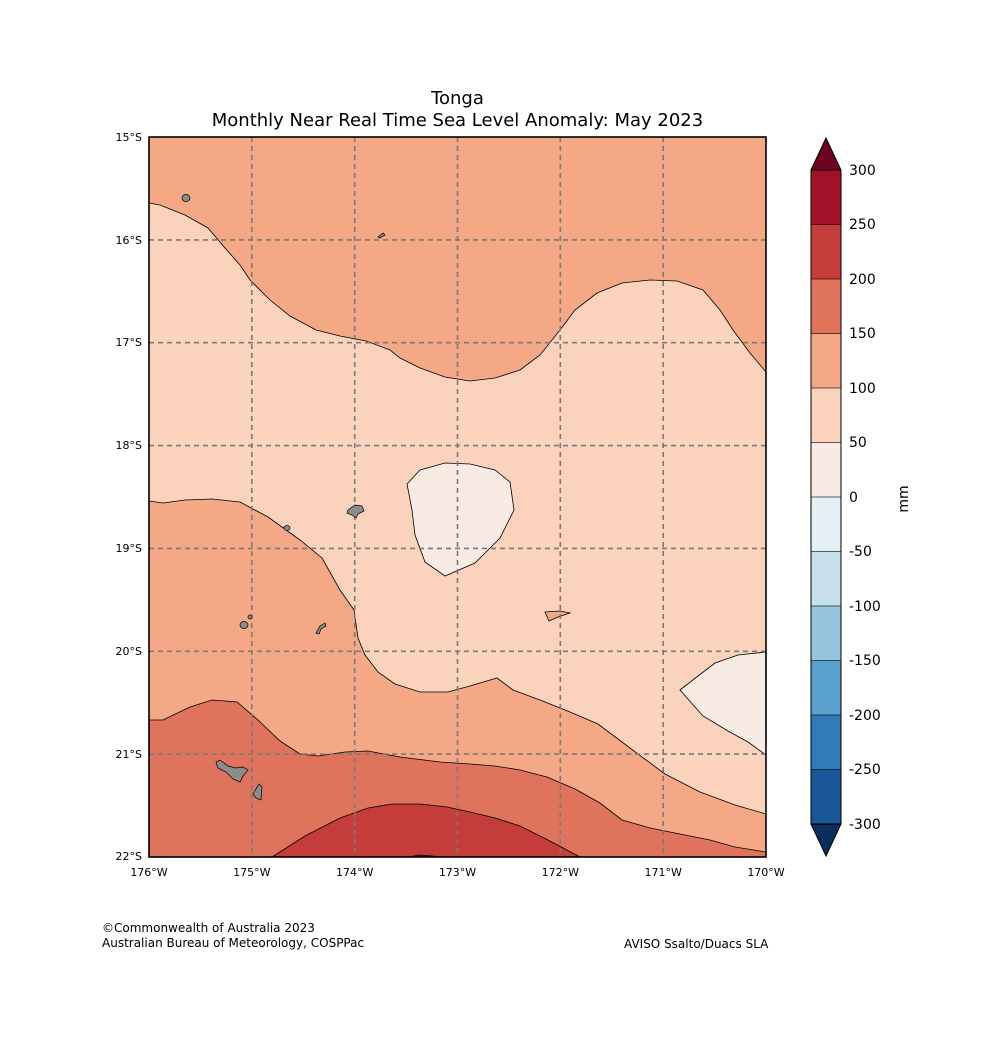 This screenshot has height=1052, width=1001. What do you see at coordinates (865, 607) in the screenshot?
I see `colorbar-tick-label: -100` at bounding box center [865, 607].